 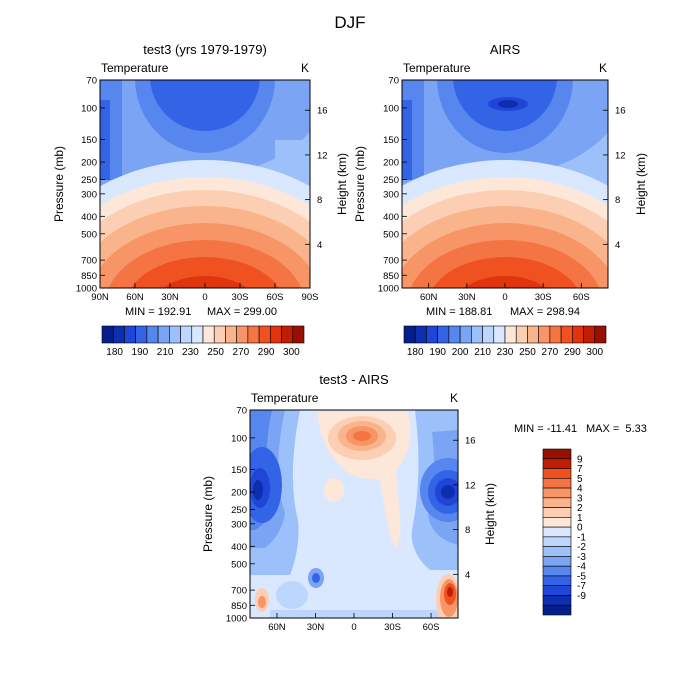 I want to click on colorbar-label: -9, so click(x=581, y=596).